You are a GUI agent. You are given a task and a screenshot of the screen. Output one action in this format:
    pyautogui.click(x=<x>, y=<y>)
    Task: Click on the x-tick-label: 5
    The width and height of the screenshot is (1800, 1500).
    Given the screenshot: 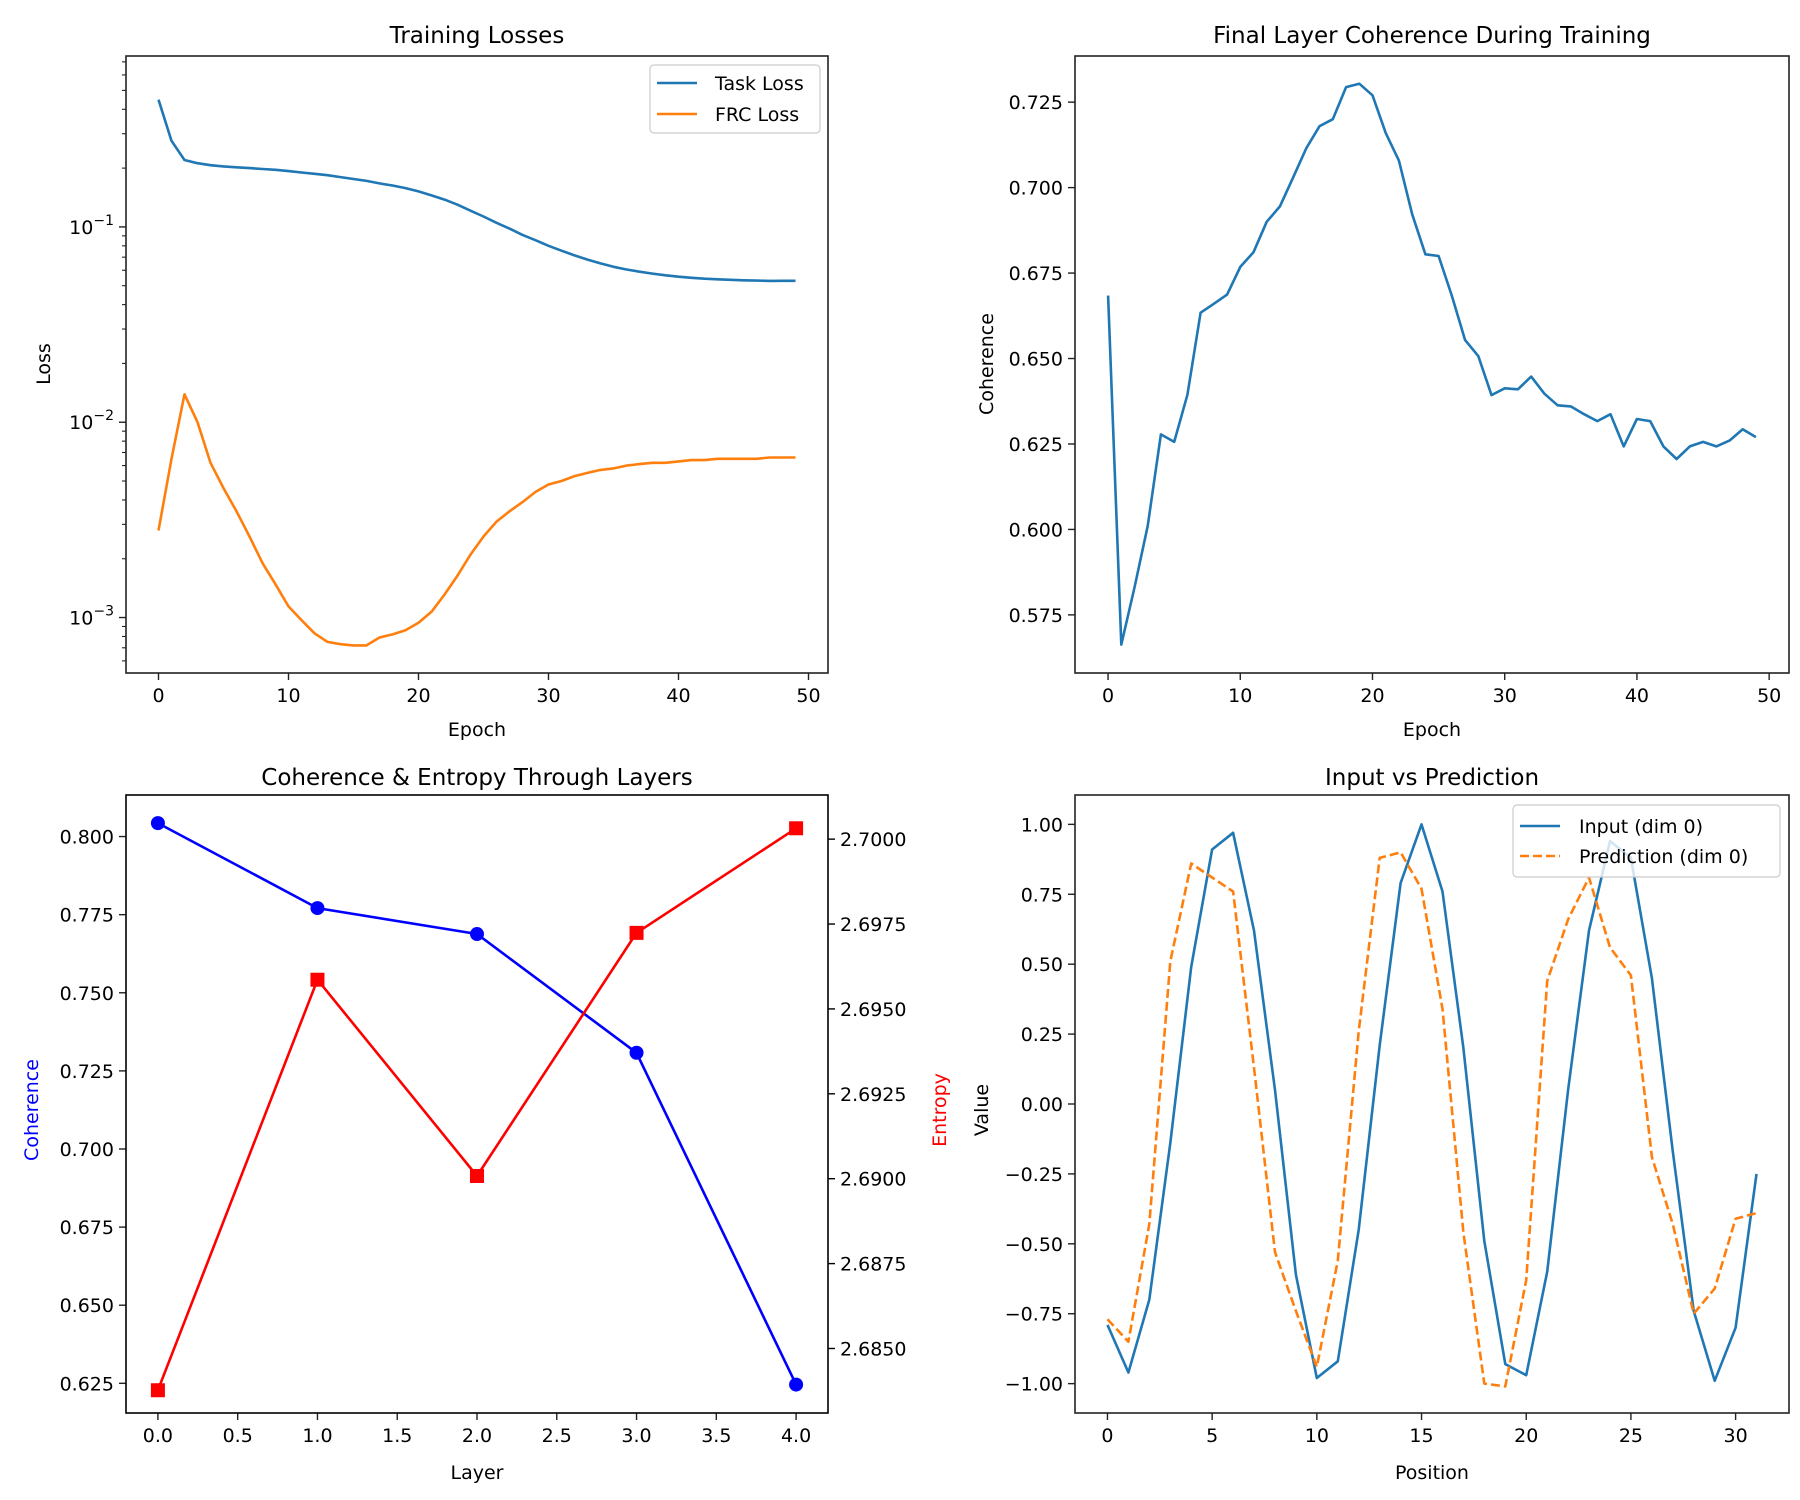 What is the action you would take?
    pyautogui.click(x=1212, y=1436)
    